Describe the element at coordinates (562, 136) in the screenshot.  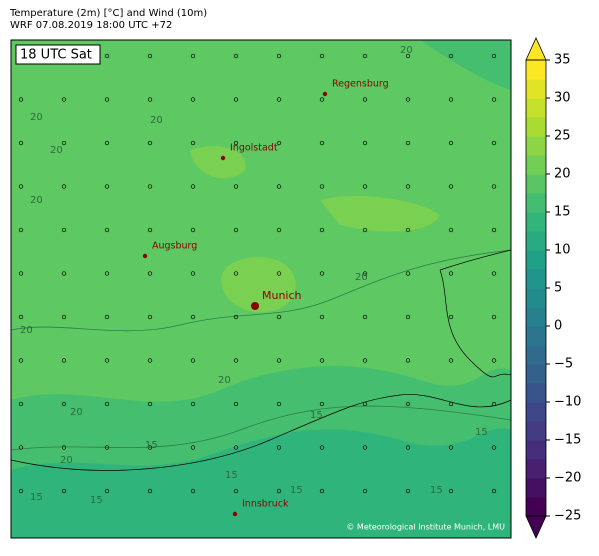
I see `colorbar-tick-label: 25` at that location.